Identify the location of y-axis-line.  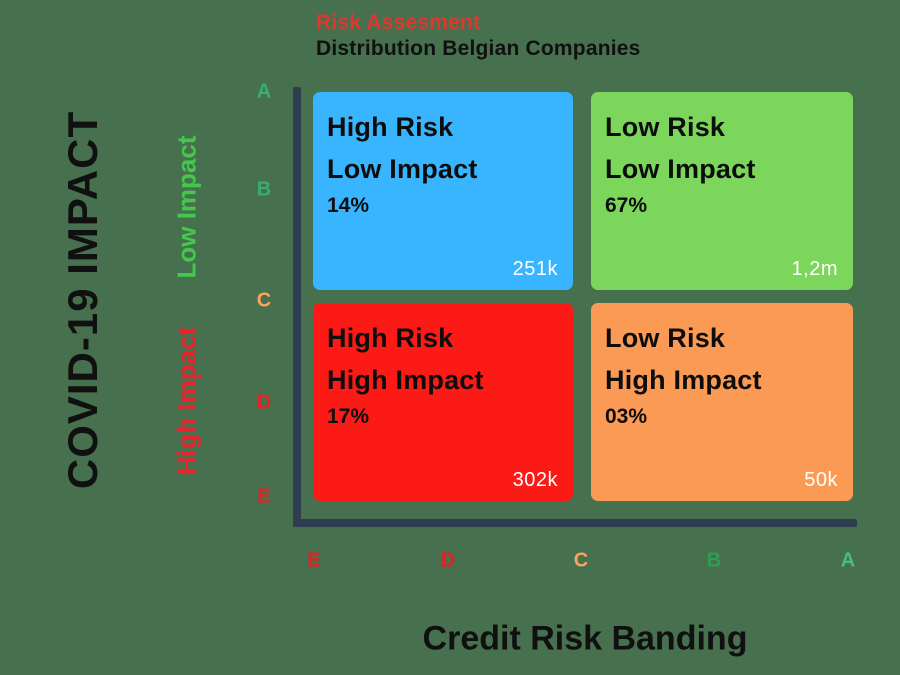
(297, 307).